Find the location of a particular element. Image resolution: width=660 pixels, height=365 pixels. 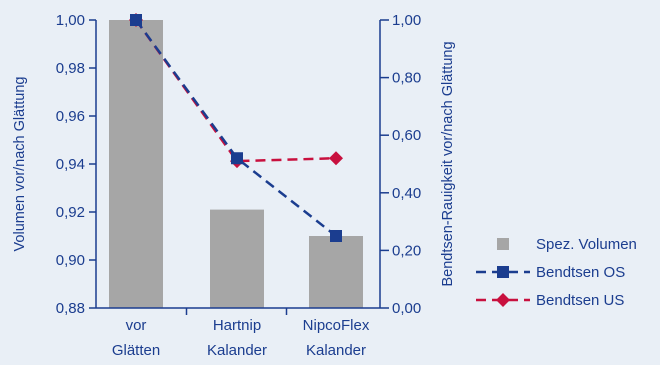

category-label: vor Glätten is located at coordinates (136, 338).